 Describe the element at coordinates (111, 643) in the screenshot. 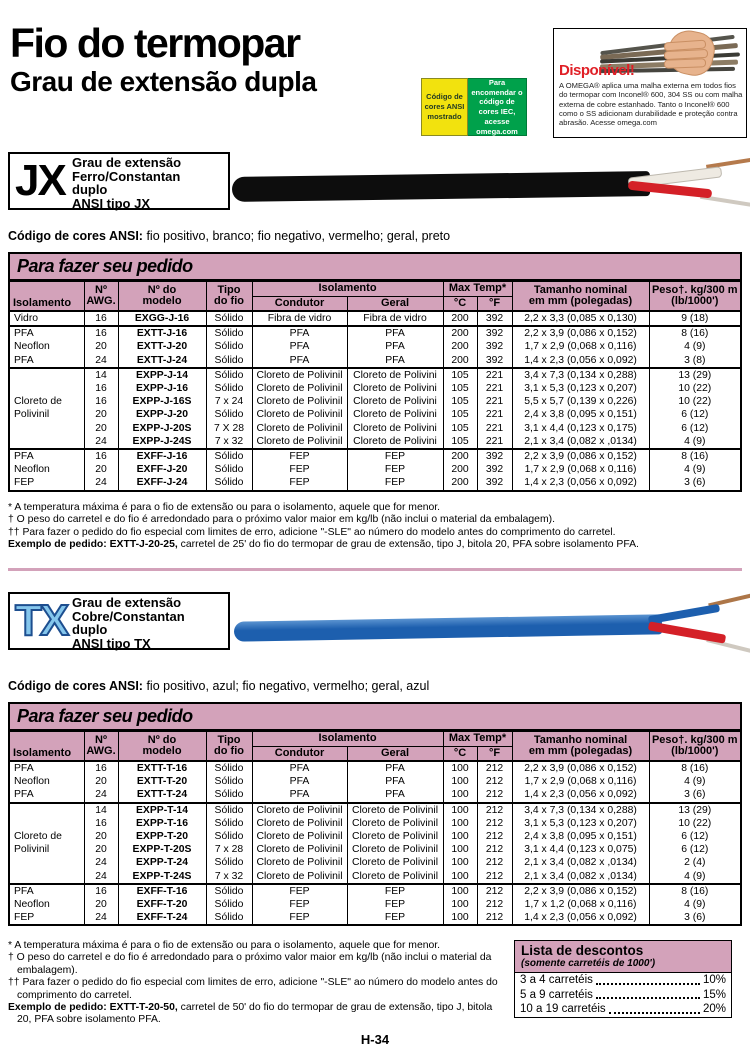

I see `tx-heading-line: ANSI tipo TX` at that location.